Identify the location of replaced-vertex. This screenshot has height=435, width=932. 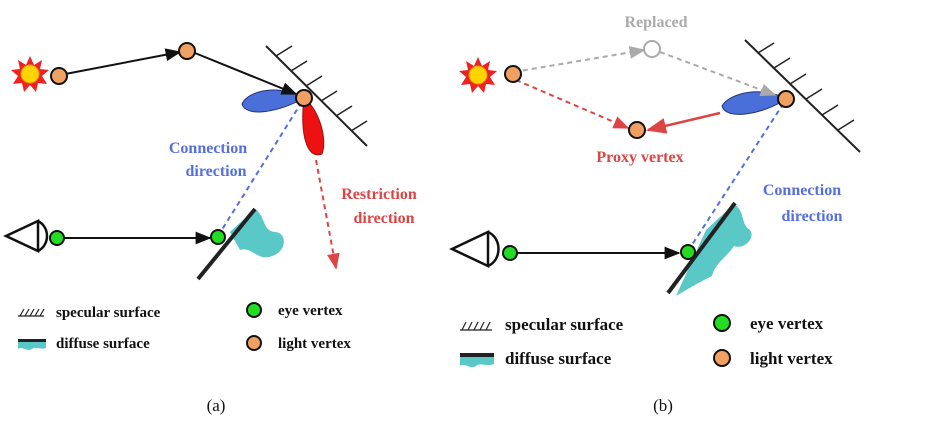
(652, 49).